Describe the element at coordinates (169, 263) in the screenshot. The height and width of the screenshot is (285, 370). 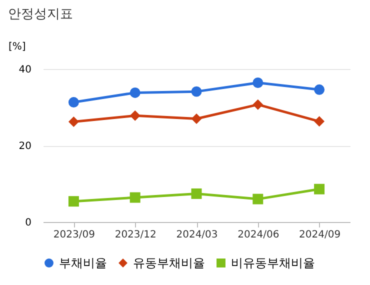
I see `legend-label: 유동부채비율` at that location.